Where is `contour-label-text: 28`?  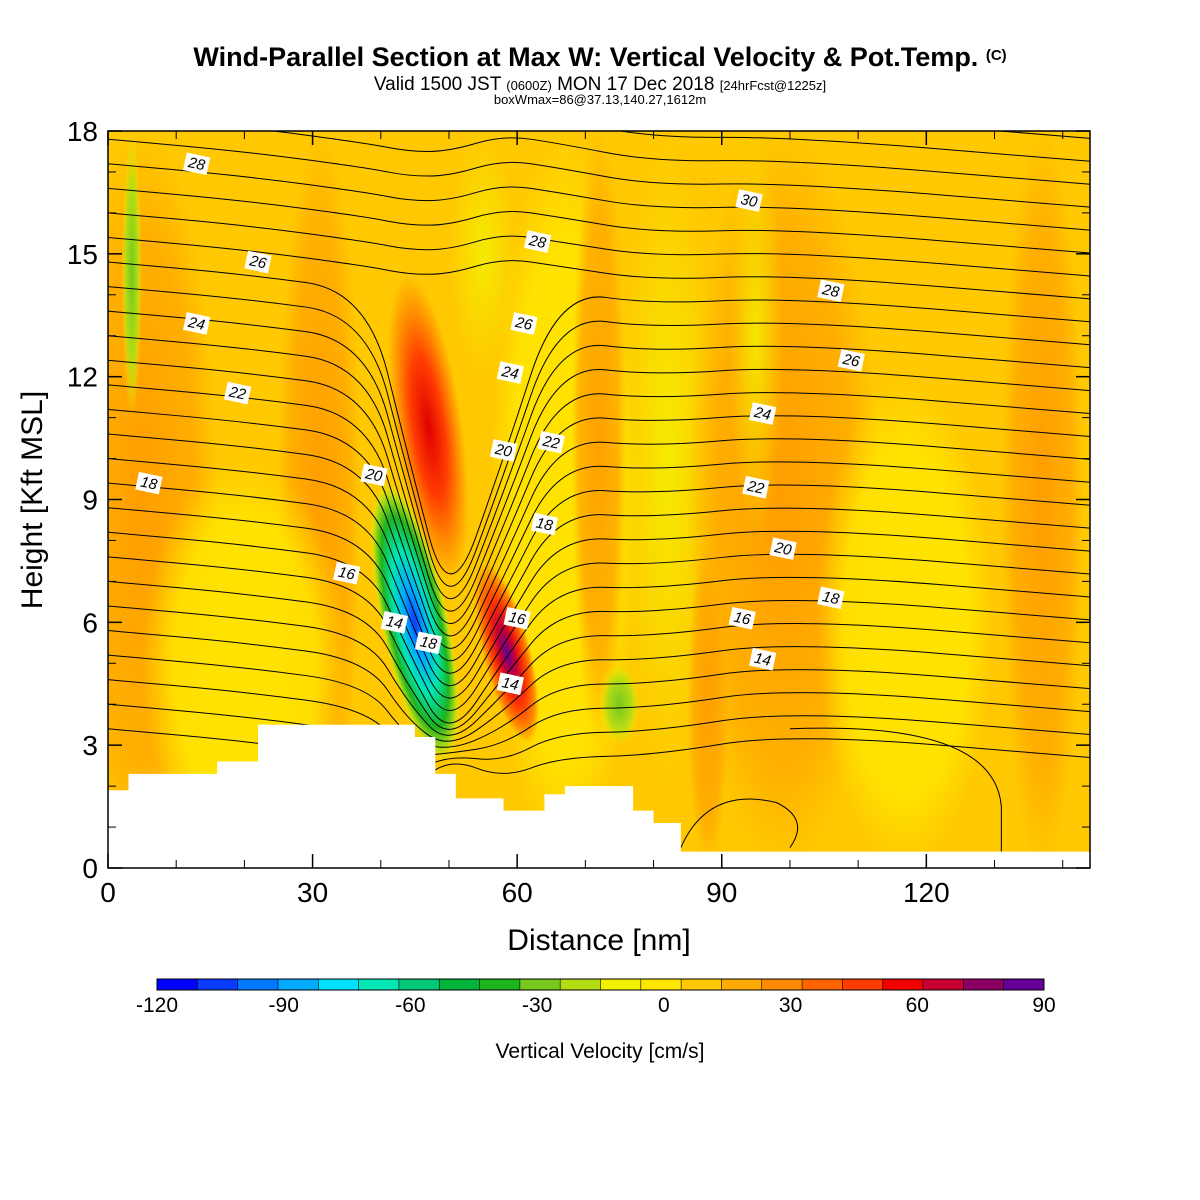
contour-label-text: 28 is located at coordinates (196, 164).